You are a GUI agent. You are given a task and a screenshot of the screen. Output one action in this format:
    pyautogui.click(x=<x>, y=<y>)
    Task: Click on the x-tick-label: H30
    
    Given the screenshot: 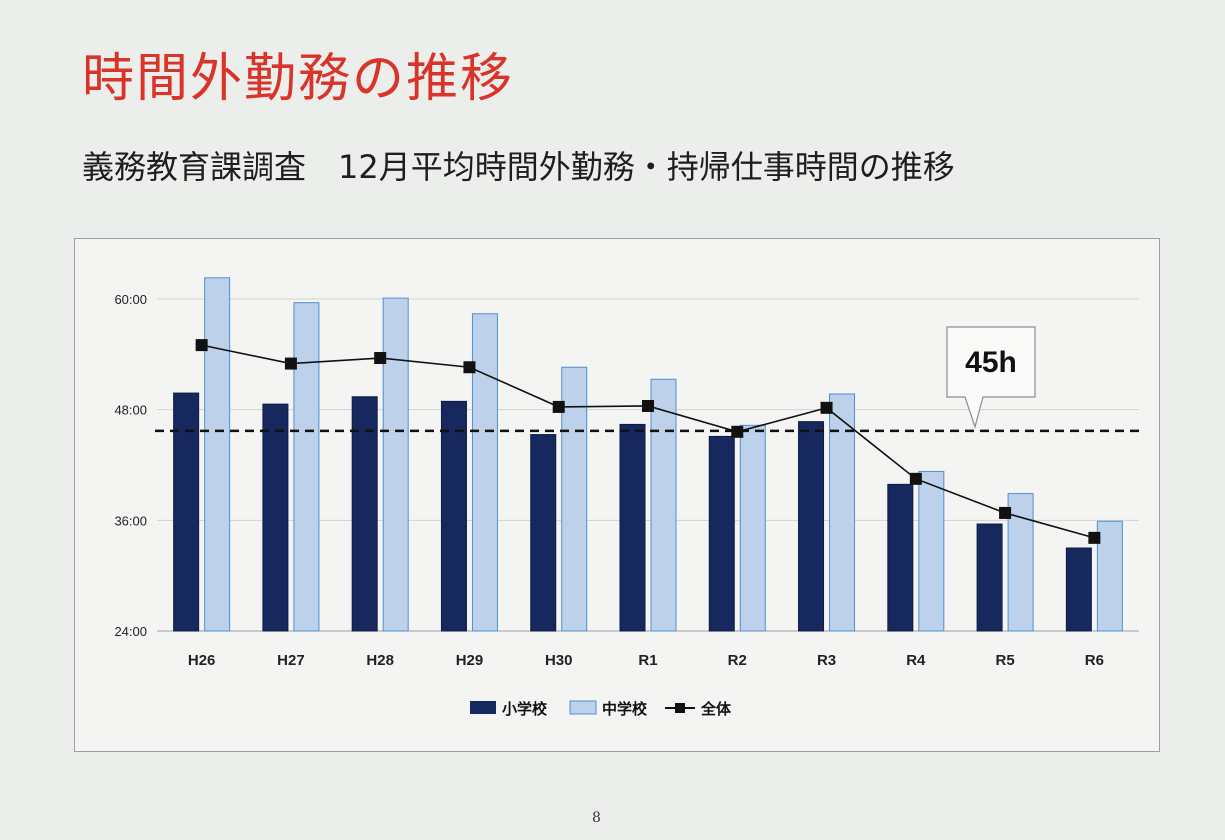 What is the action you would take?
    pyautogui.click(x=559, y=660)
    